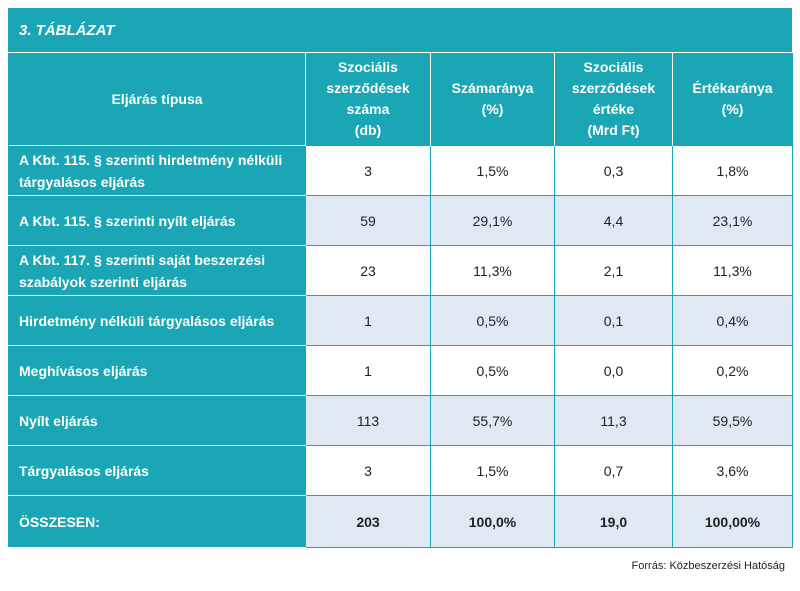 The width and height of the screenshot is (800, 591). I want to click on cell-value-share: 3,6%, so click(732, 470).